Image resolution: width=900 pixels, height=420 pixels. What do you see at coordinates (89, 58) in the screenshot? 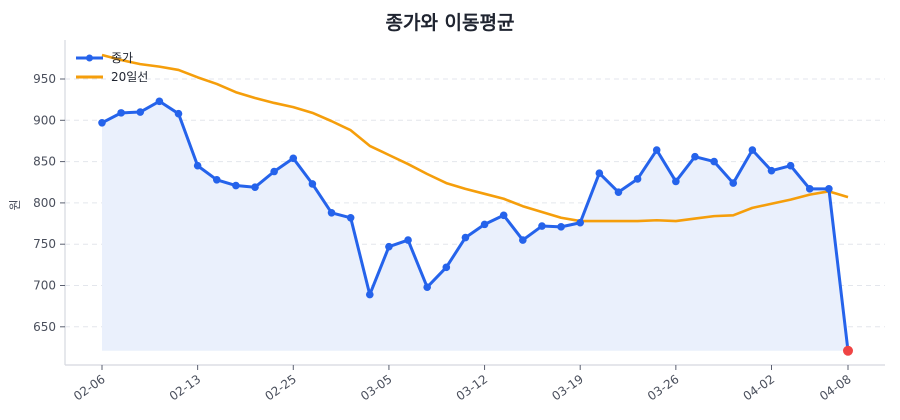
I see `legend-close-marker-icon` at bounding box center [89, 58].